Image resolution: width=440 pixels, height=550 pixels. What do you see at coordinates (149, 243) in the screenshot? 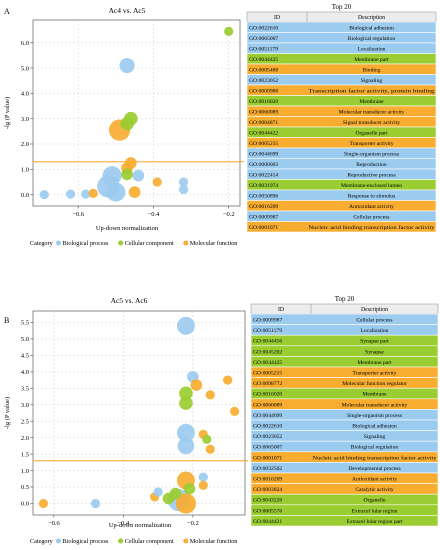
I see `legend-entry: Cellular component` at bounding box center [149, 243].